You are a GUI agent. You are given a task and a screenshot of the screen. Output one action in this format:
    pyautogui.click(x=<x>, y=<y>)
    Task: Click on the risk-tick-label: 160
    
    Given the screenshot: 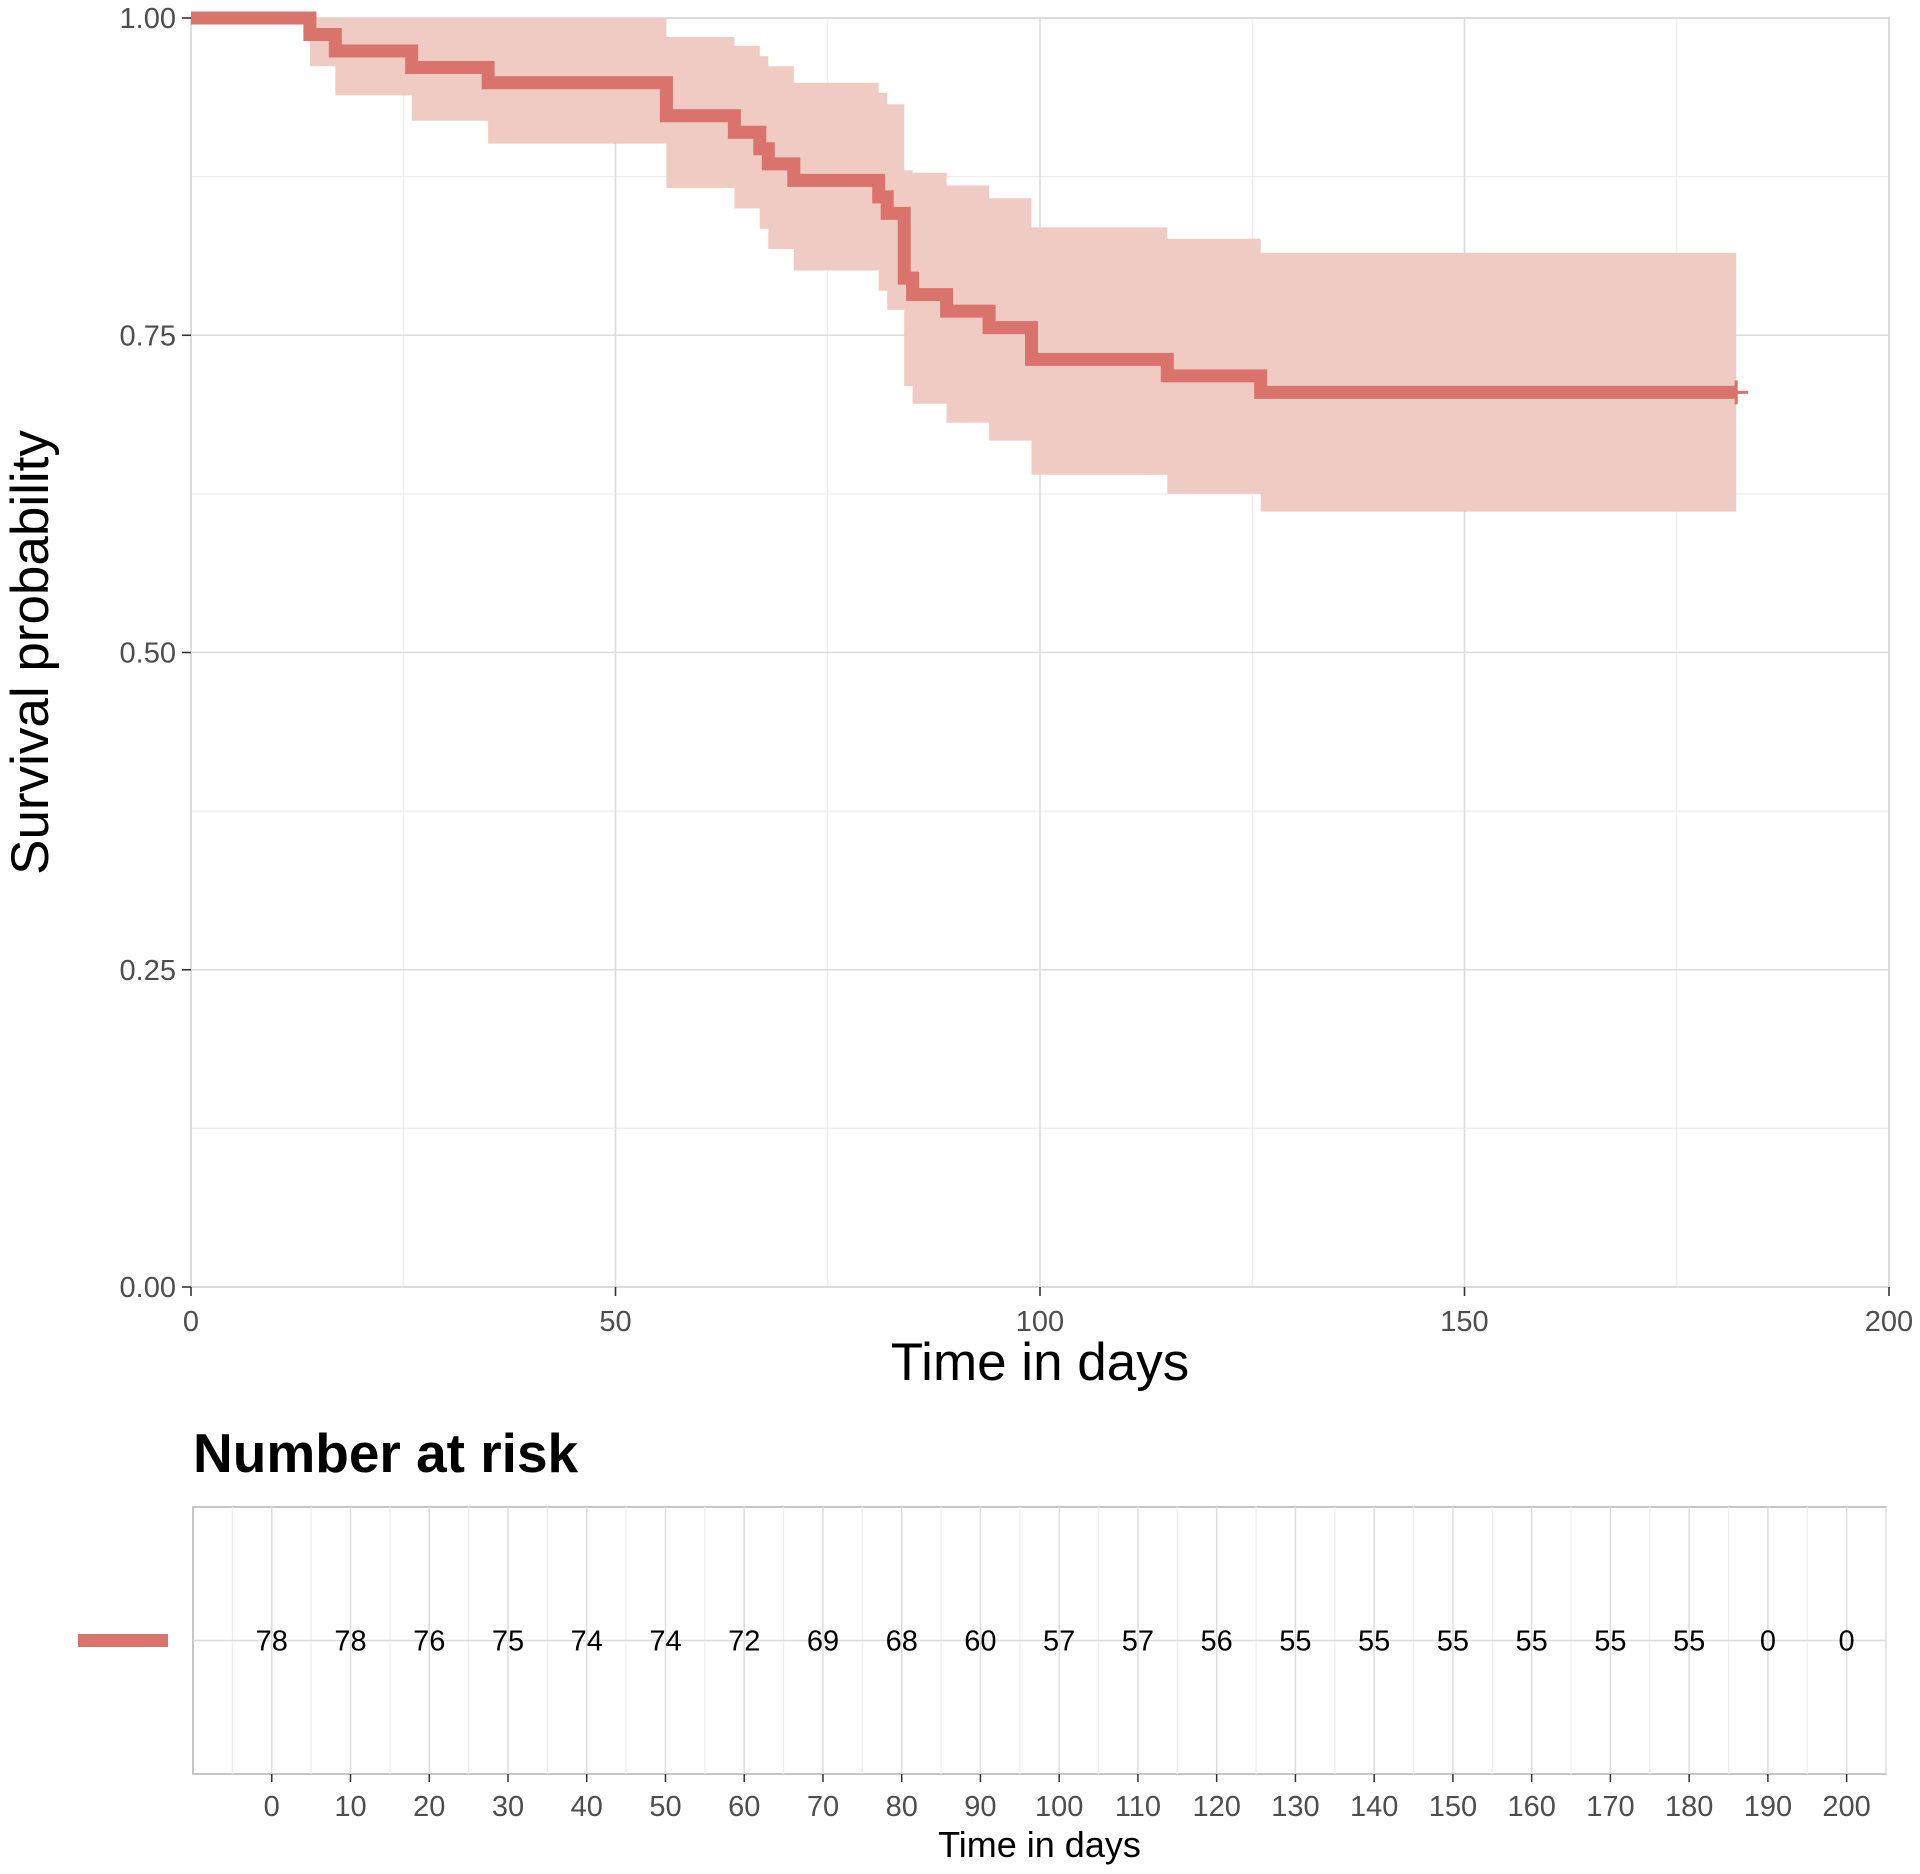 What is the action you would take?
    pyautogui.click(x=1531, y=1807)
    